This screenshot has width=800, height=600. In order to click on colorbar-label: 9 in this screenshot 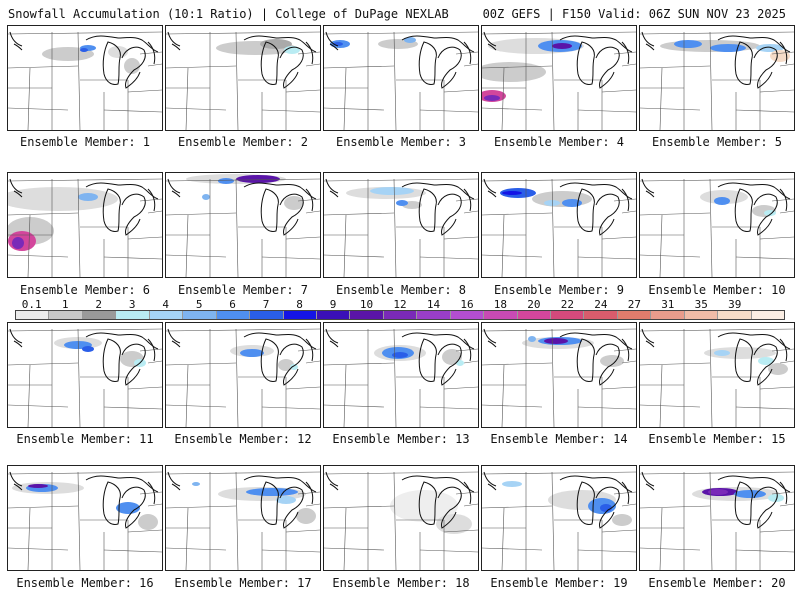, I will do `click(333, 304)`.